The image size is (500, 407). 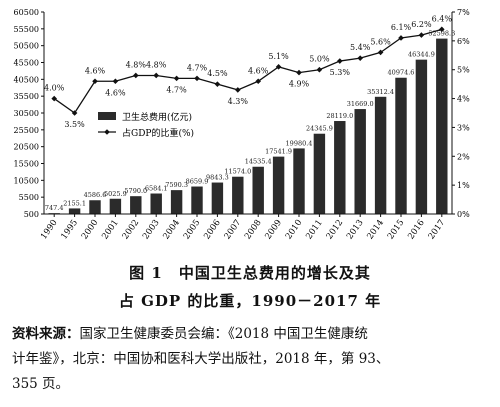 I want to click on bar-value-label: 35312.4, so click(x=380, y=92).